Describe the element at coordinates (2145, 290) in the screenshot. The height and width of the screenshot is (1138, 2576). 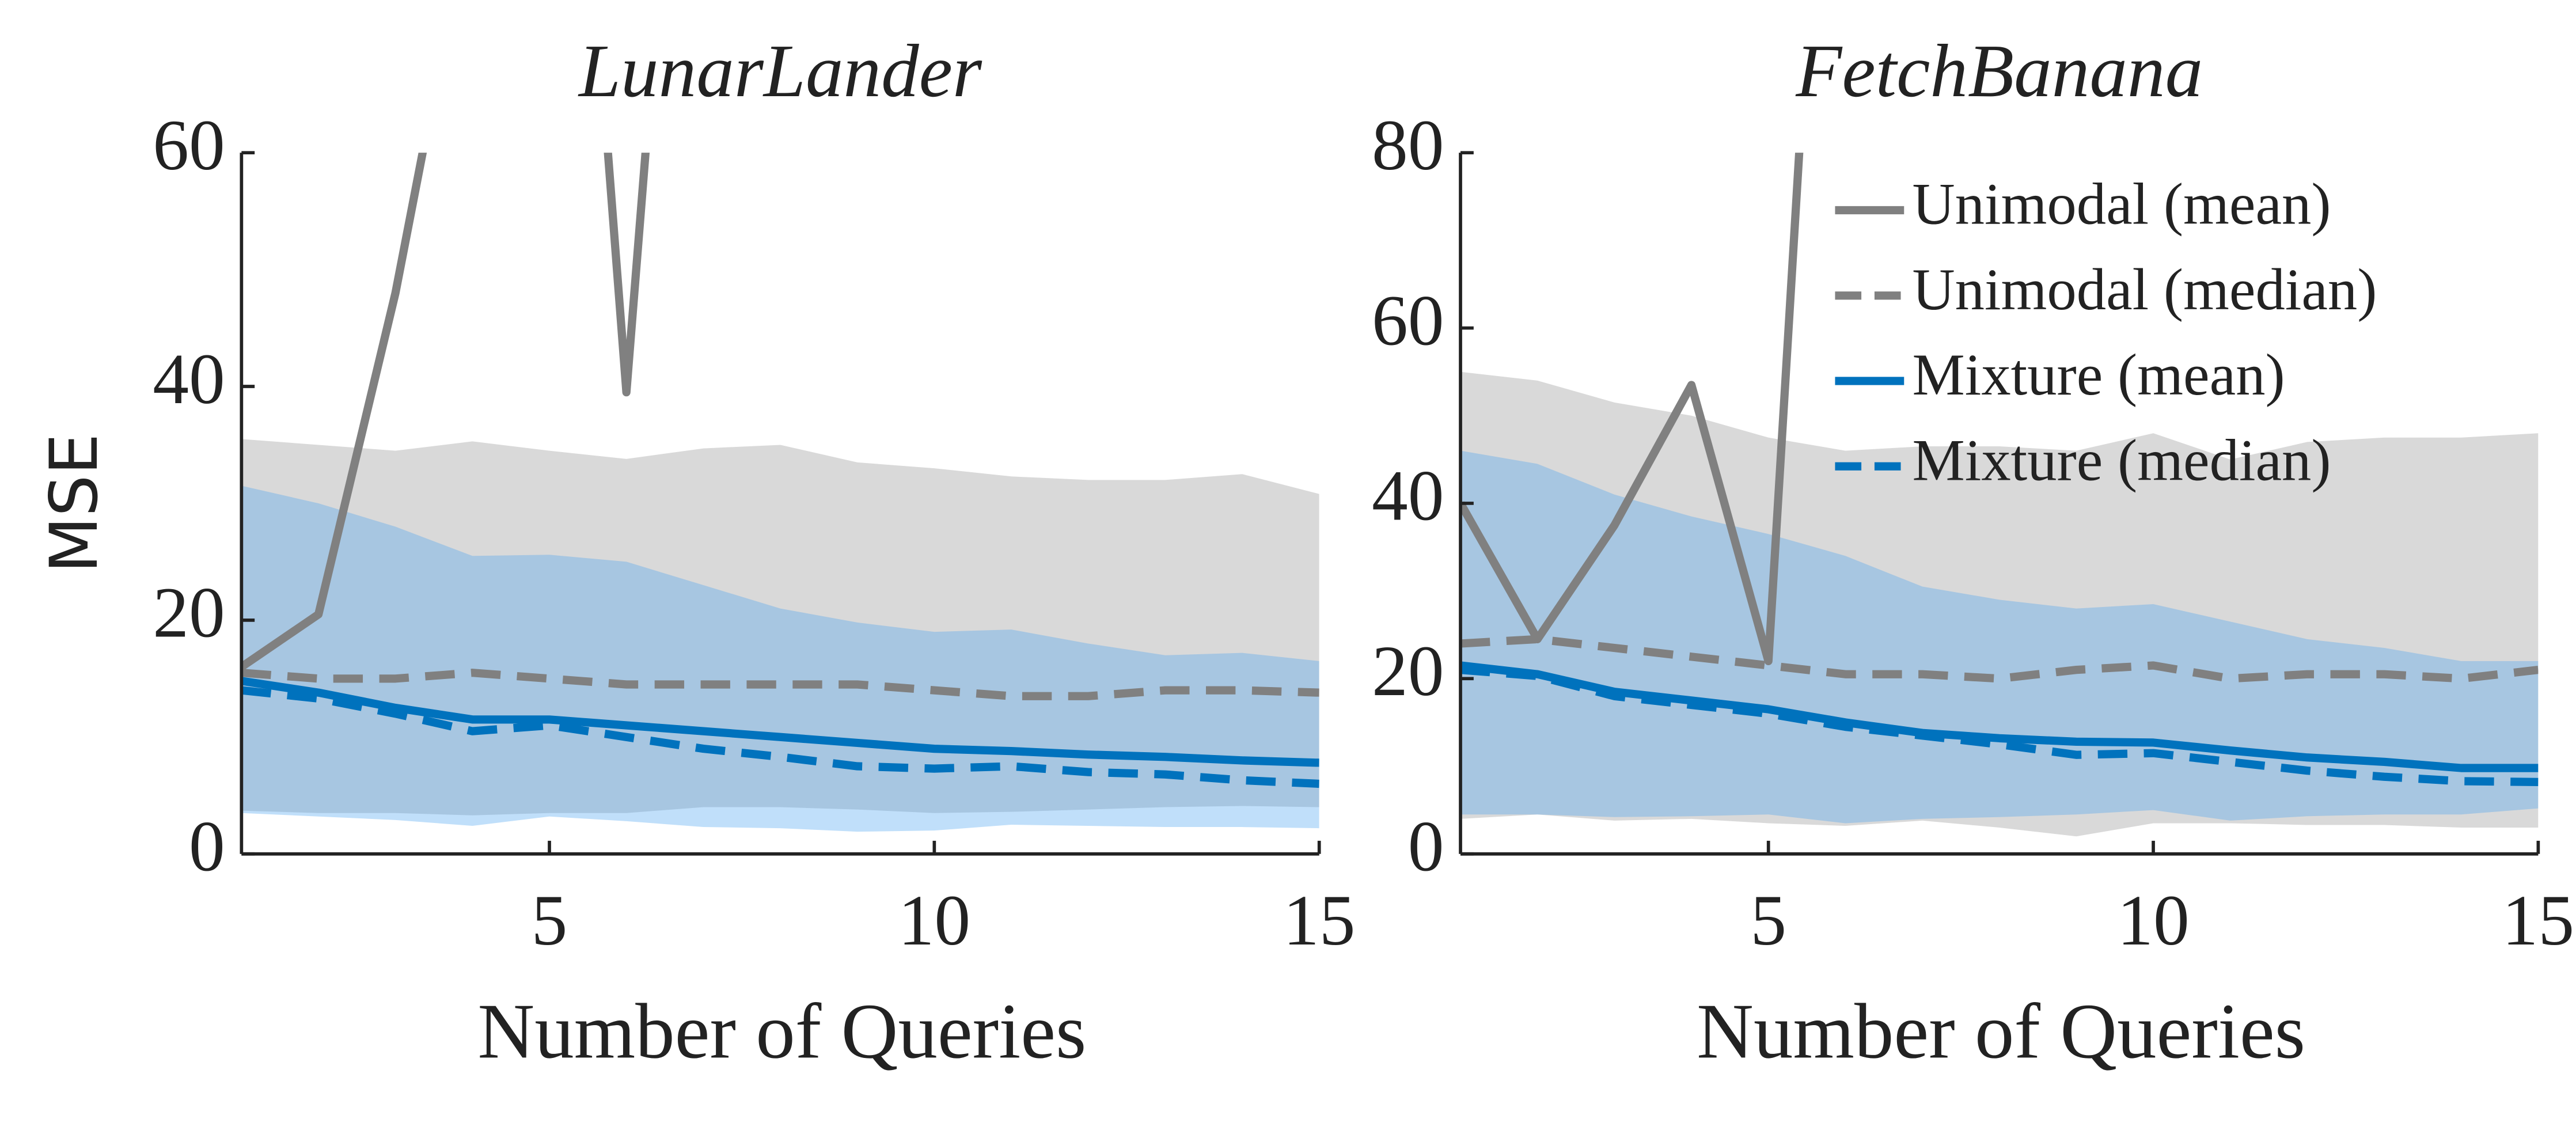
I see `legend-label: Unimodal (median)` at that location.